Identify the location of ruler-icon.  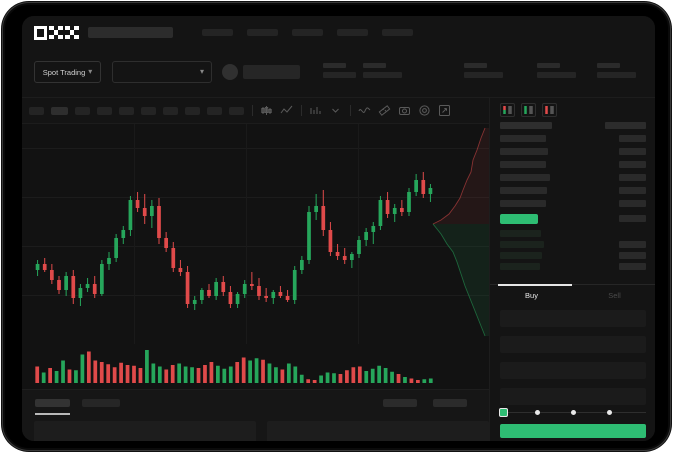
(384, 110).